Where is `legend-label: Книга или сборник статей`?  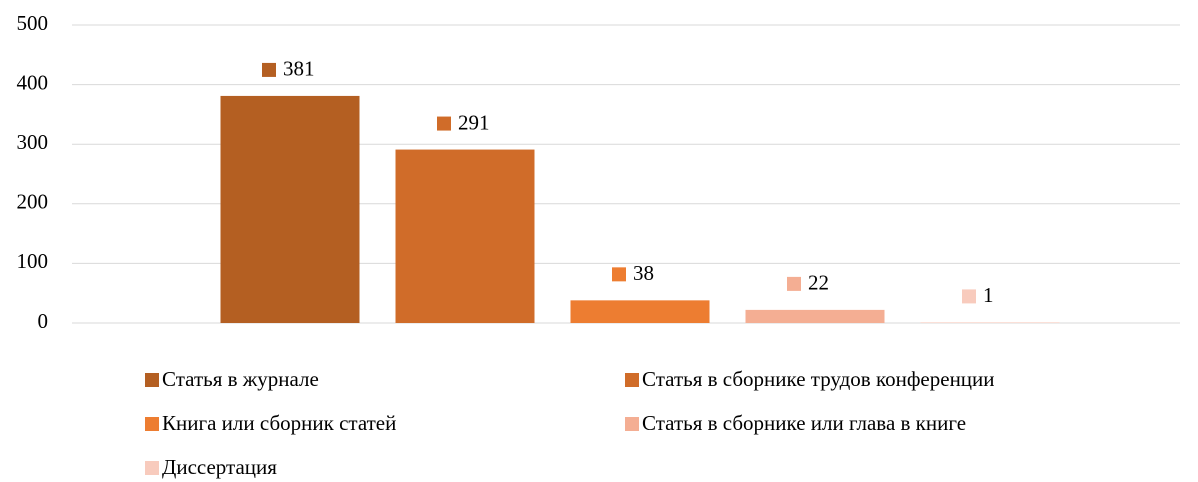 legend-label: Книга или сборник статей is located at coordinates (279, 423).